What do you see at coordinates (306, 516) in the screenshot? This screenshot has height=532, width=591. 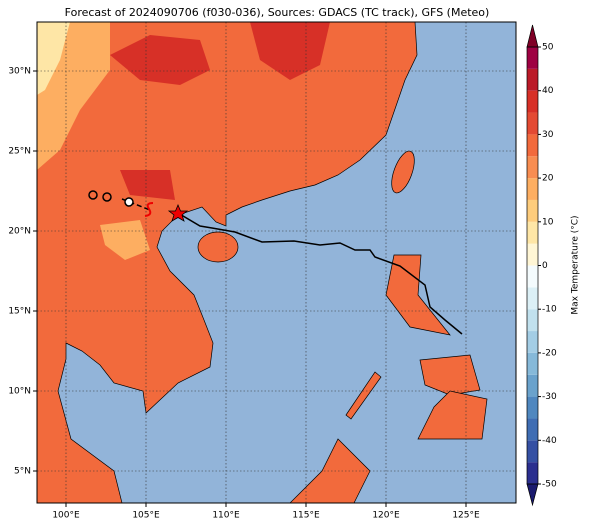 I see `lon-label: 115°E` at bounding box center [306, 516].